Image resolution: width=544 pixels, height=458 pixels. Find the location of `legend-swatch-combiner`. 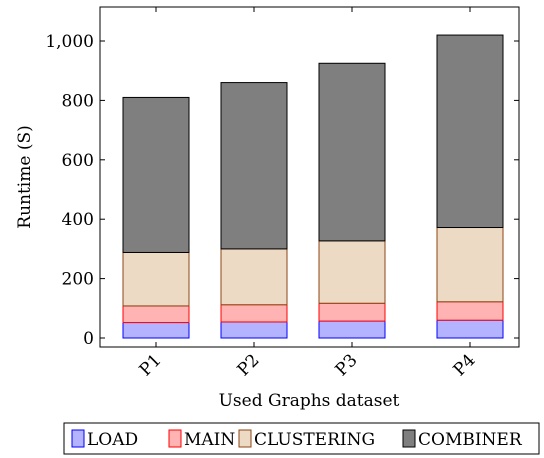

legend-swatch-combiner is located at coordinates (409, 438).